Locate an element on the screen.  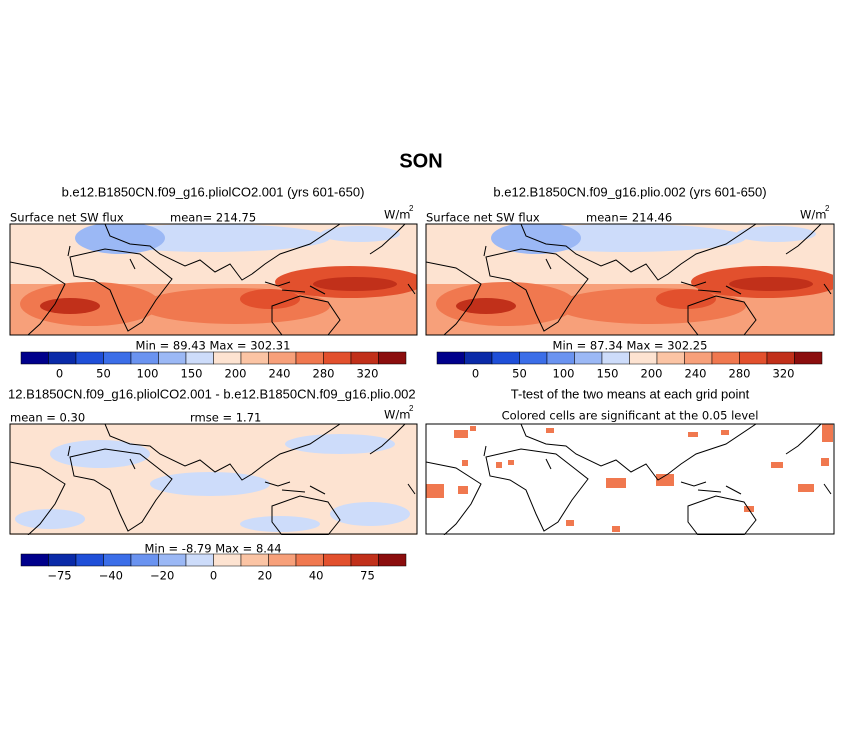
colorbar-label: 40 is located at coordinates (316, 576).